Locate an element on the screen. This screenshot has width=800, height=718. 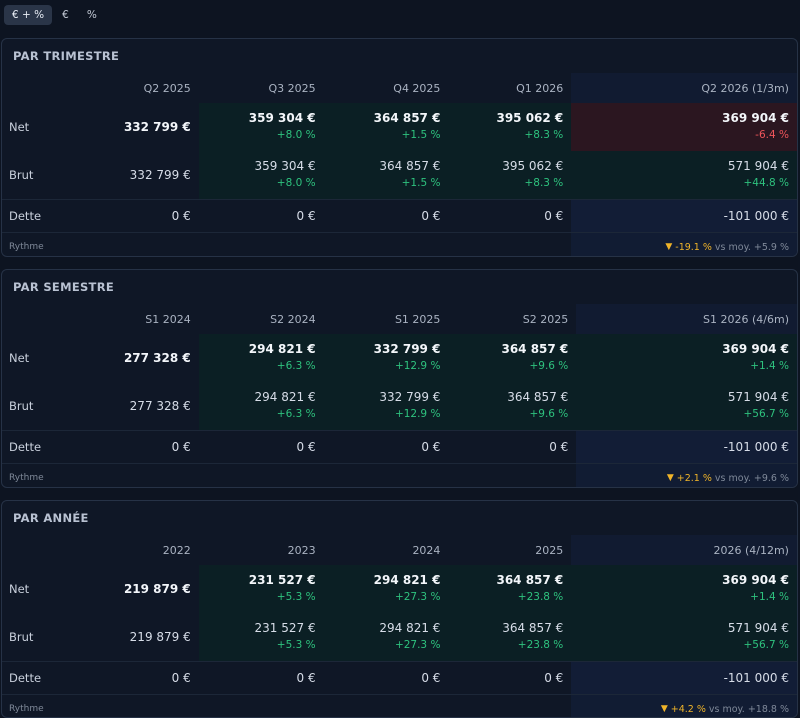
rythme-row: Rythme ▼ +2.1 % vs moy. +9.6 % is located at coordinates (399, 475).